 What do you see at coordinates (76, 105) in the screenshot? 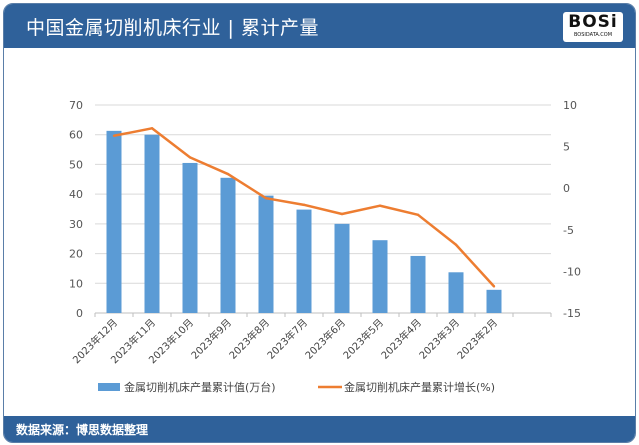
I see `left-tick-label: 70` at bounding box center [76, 105].